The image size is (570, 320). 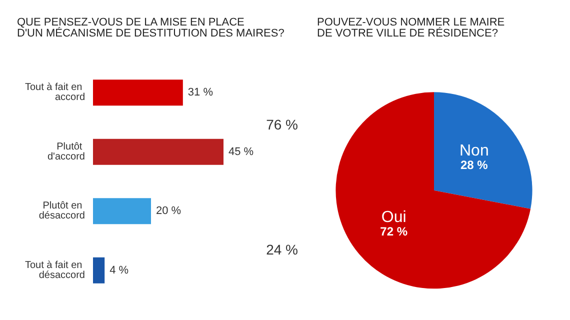 What do you see at coordinates (54, 270) in the screenshot?
I see `y-tick-label: Tout à fait en désaccord` at bounding box center [54, 270].